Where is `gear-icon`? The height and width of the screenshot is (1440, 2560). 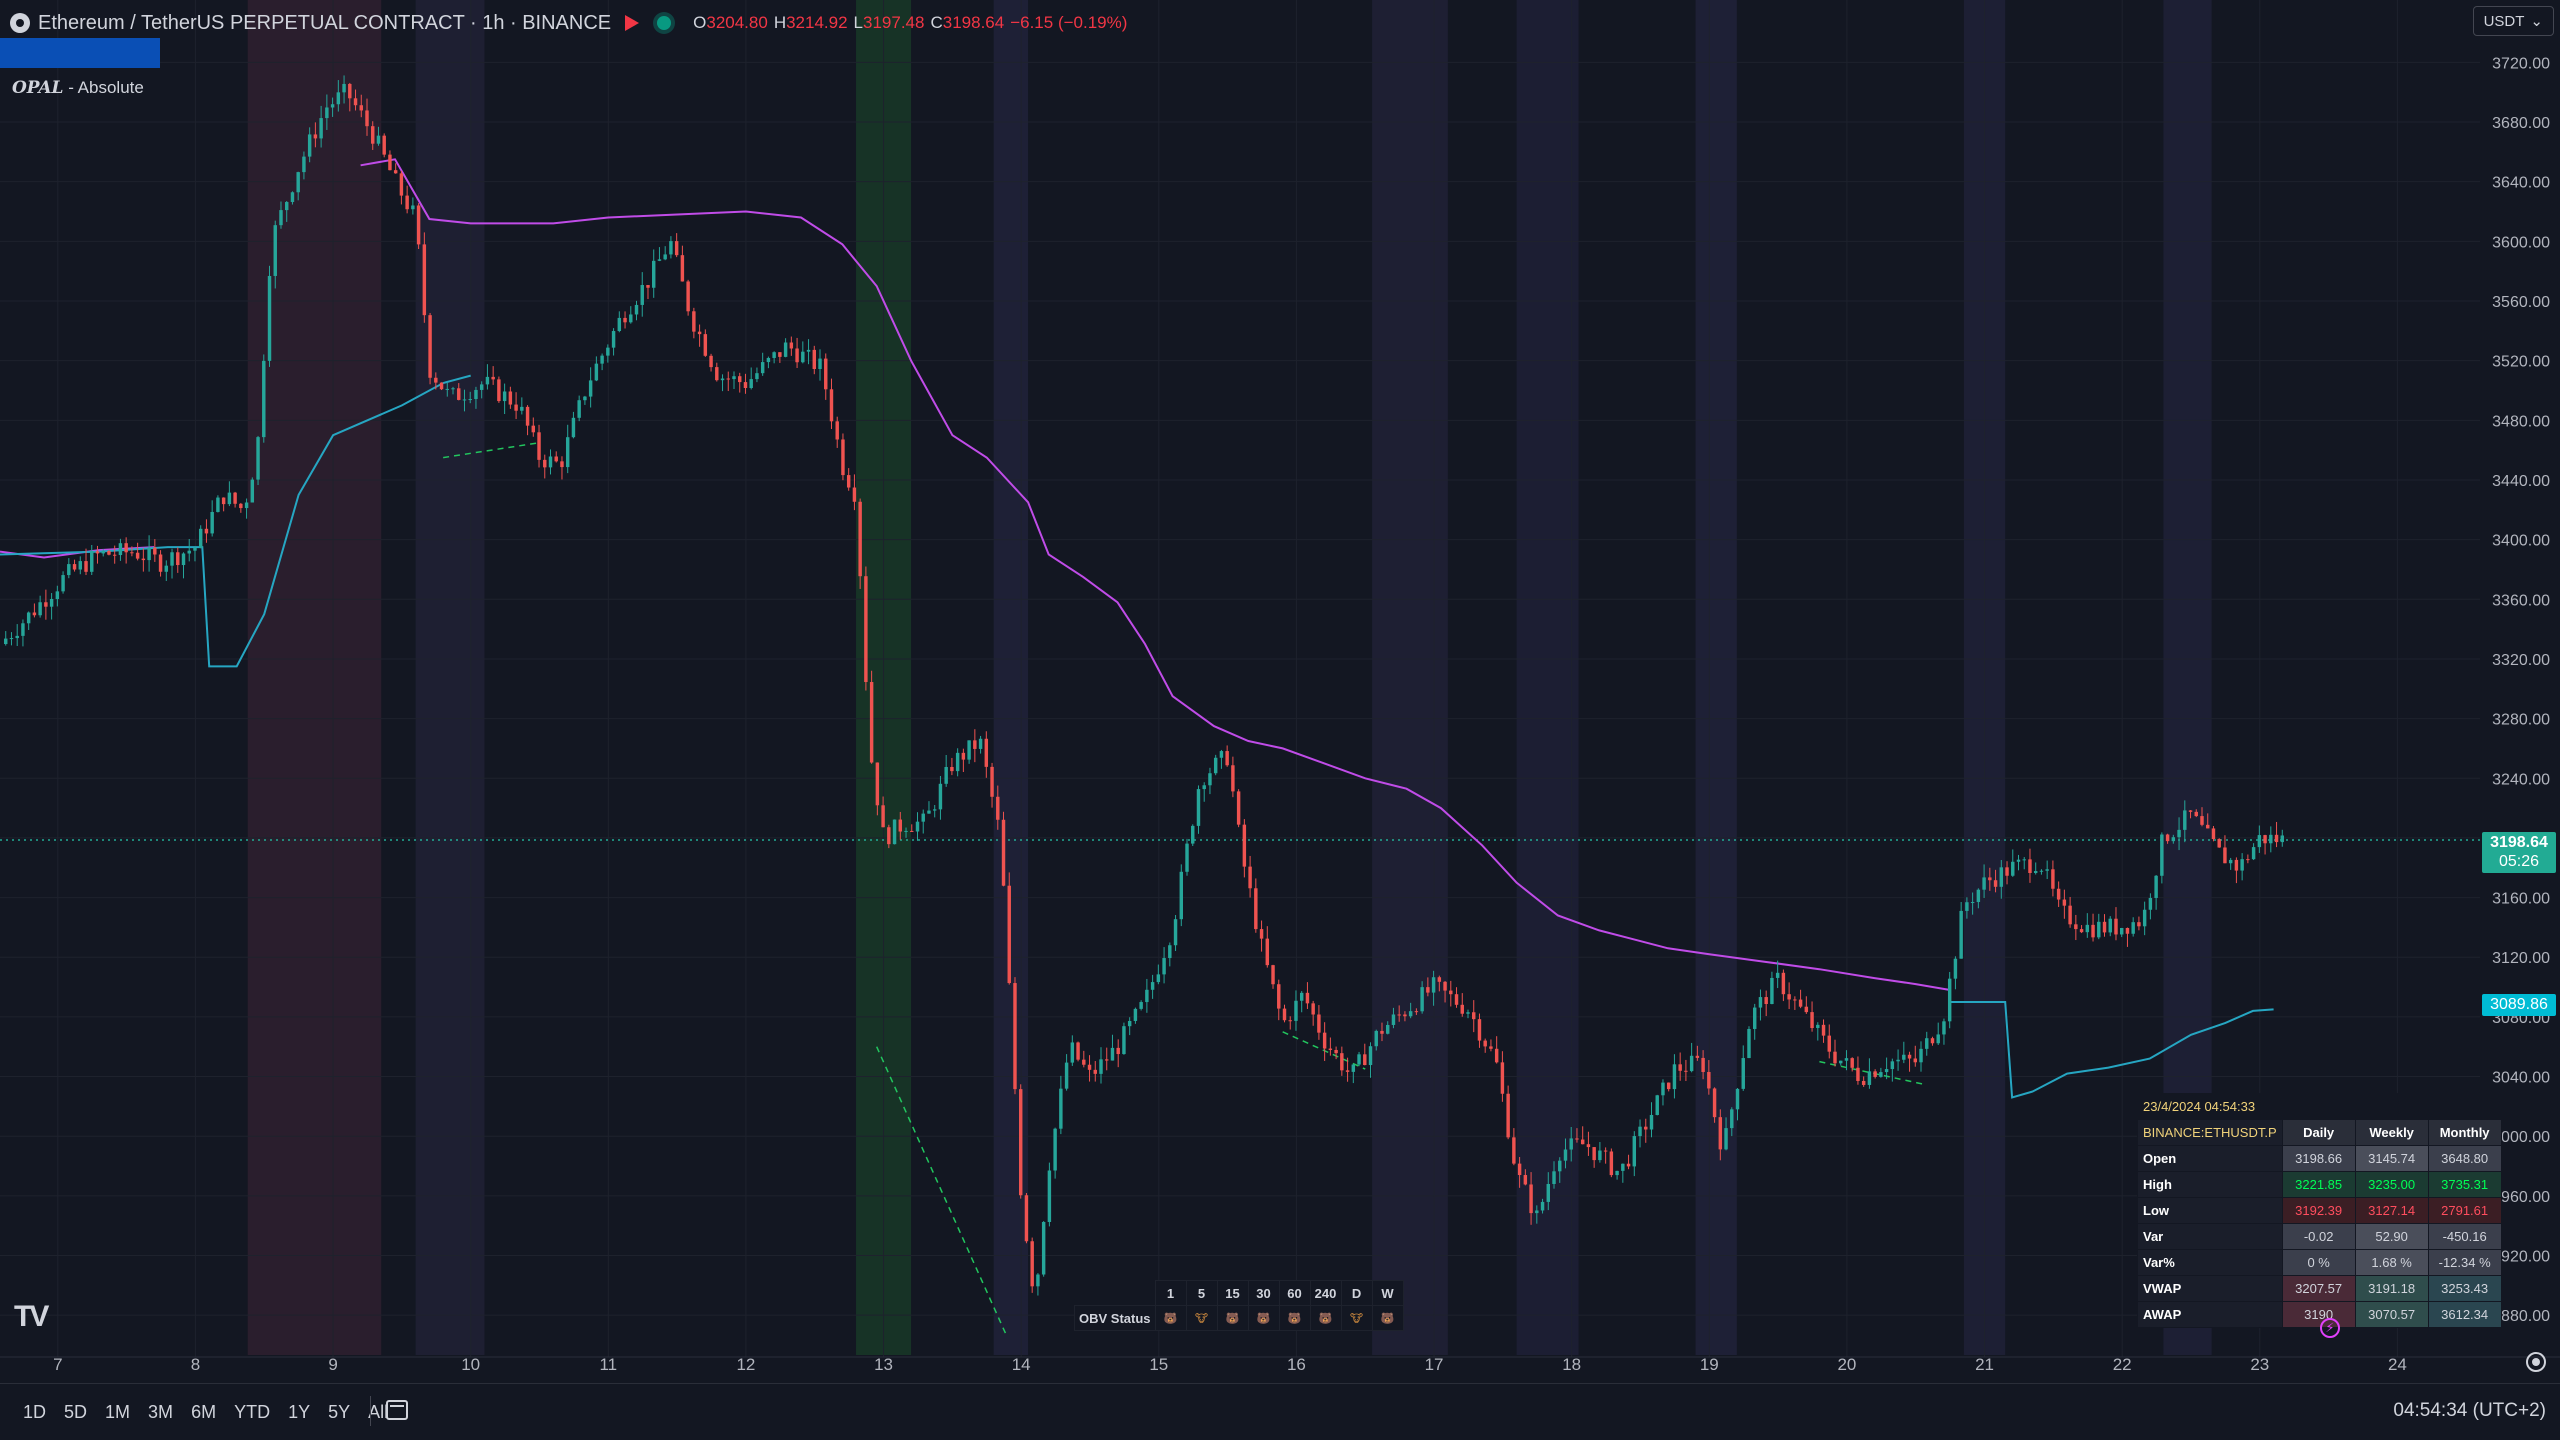
gear-icon is located at coordinates (2536, 1362).